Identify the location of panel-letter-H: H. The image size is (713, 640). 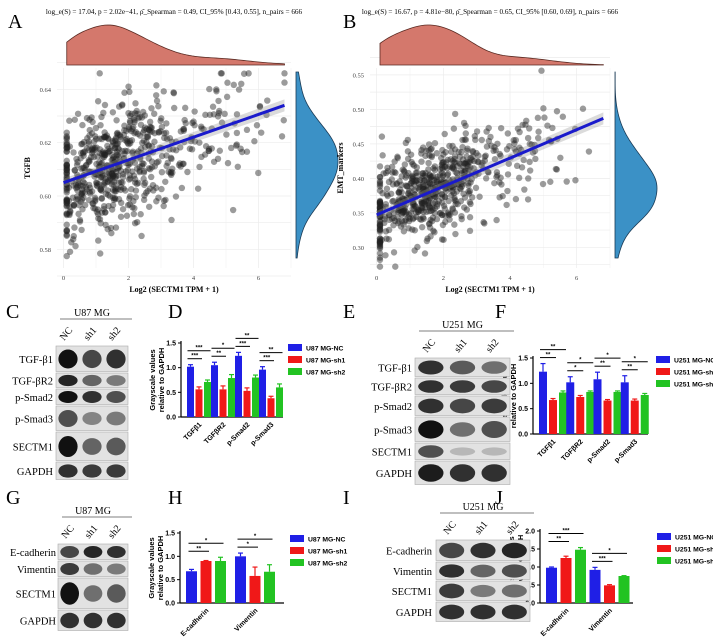
(175, 498).